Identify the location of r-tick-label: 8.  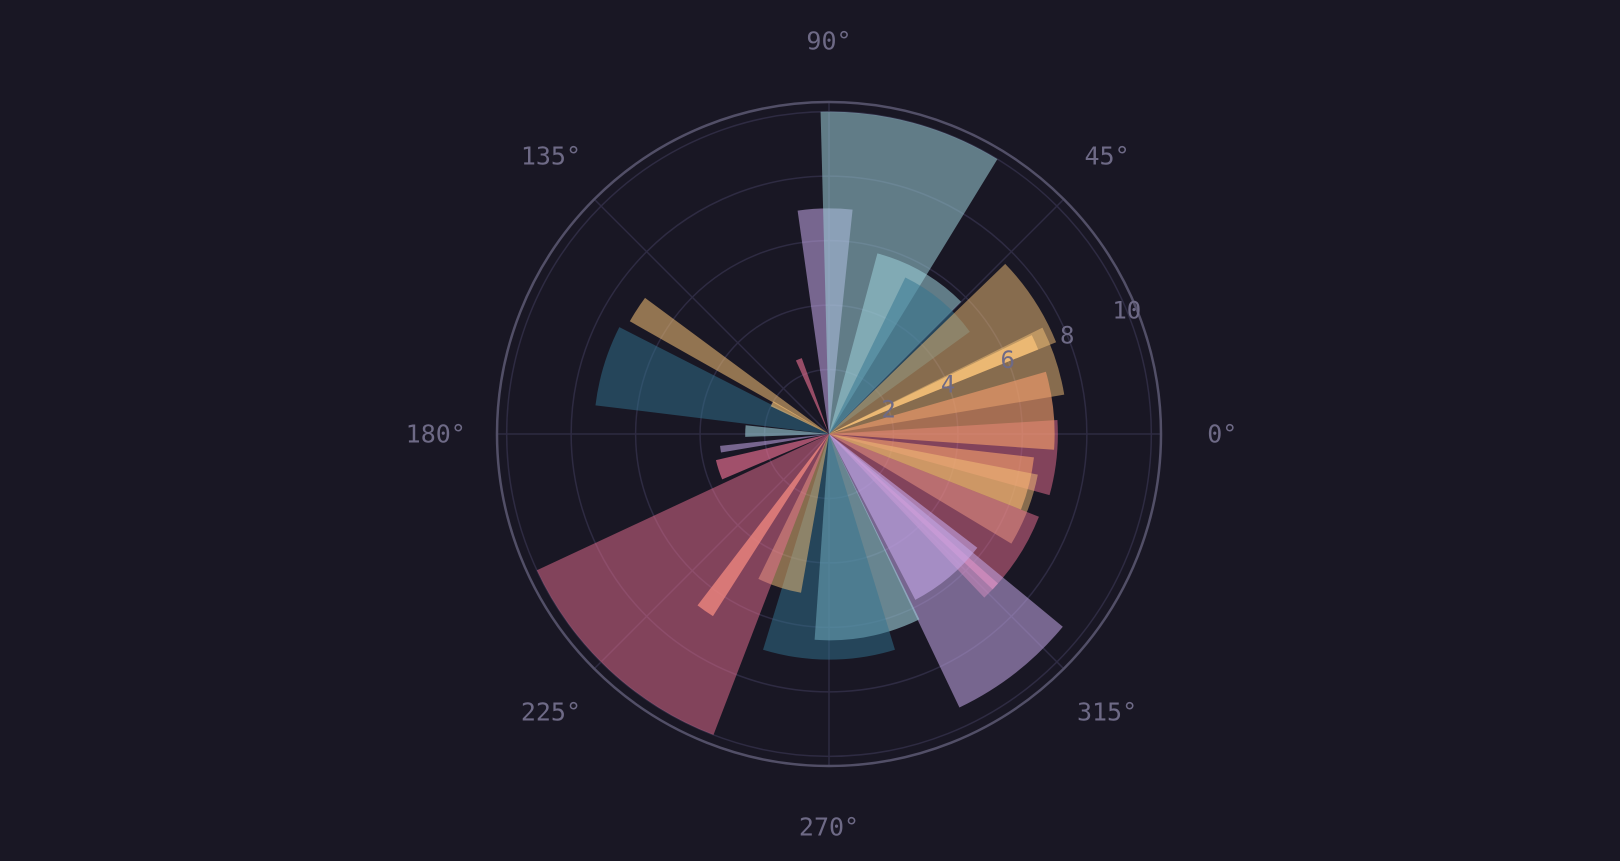
(1067, 335).